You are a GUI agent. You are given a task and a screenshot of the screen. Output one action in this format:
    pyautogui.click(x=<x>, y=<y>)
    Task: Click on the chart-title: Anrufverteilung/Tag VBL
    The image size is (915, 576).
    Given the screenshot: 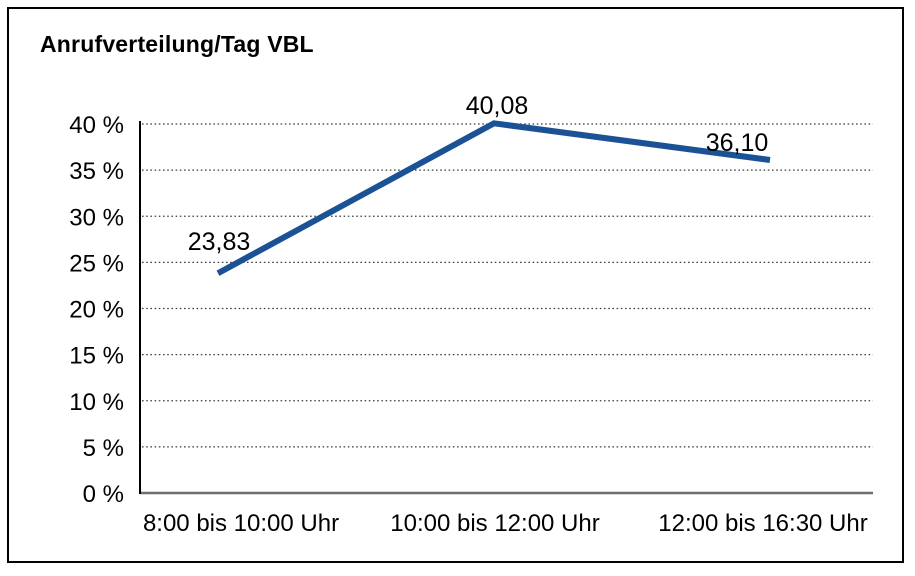 What is the action you would take?
    pyautogui.click(x=177, y=44)
    